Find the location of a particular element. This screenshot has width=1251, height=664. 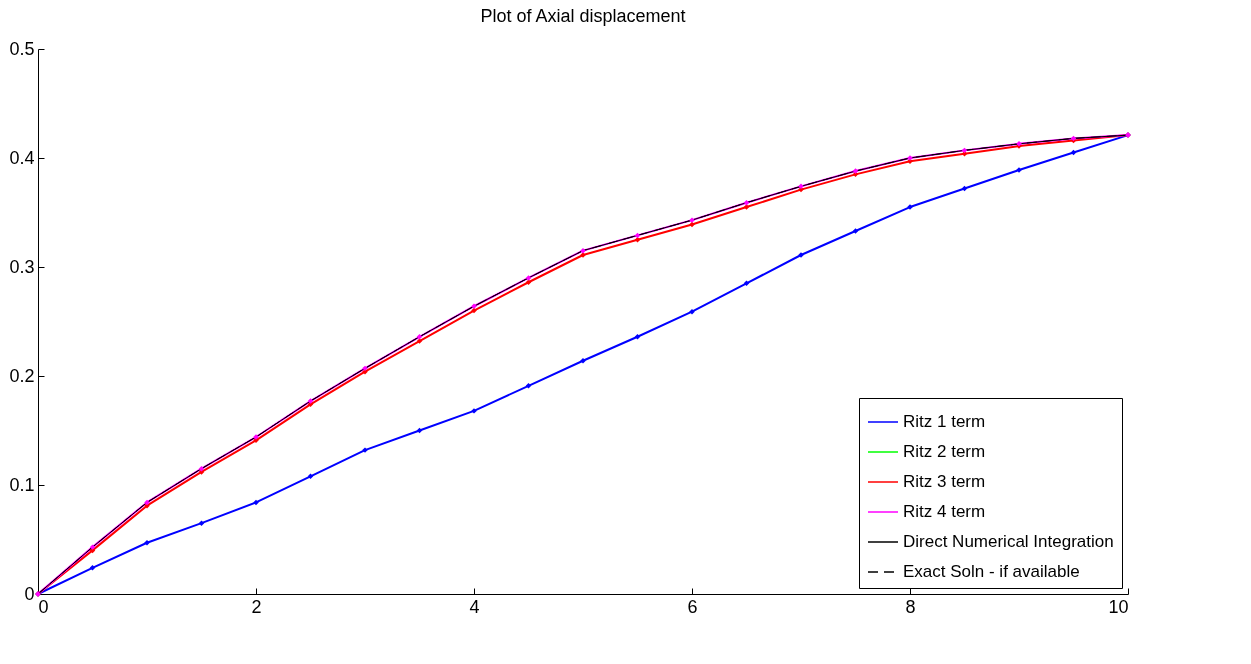

x-tick-label: 8 is located at coordinates (910, 606).